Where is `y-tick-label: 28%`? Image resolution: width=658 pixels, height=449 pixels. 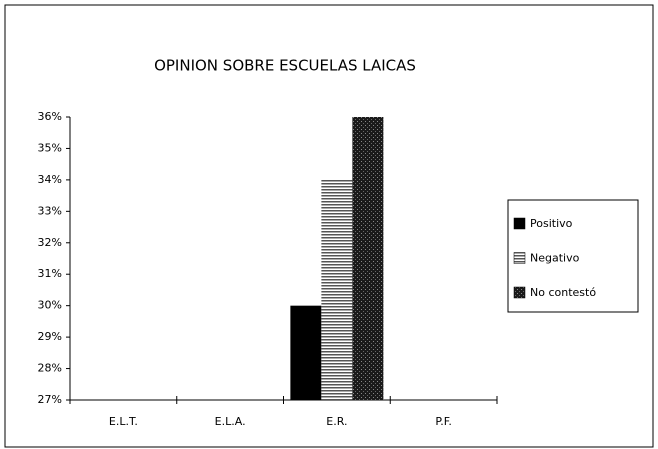 y-tick-label: 28% is located at coordinates (50, 368).